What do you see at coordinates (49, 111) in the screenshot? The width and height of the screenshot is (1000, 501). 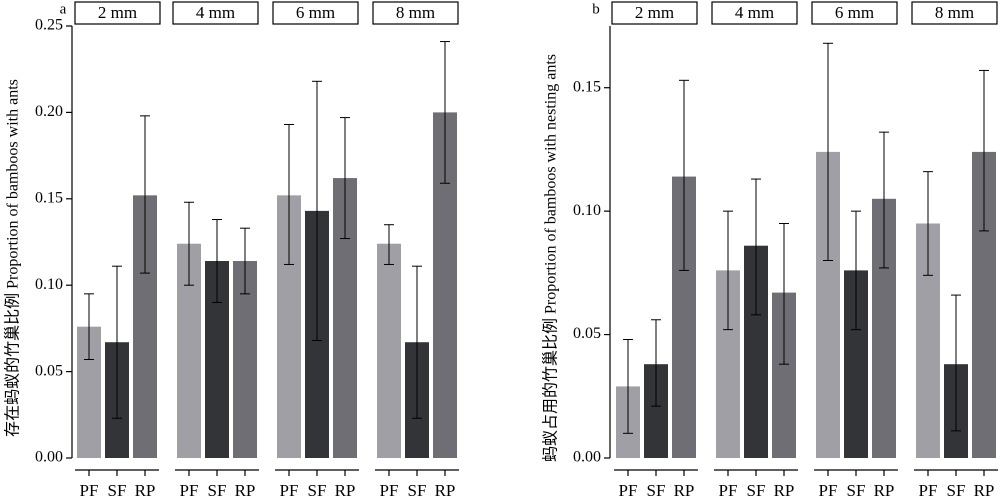 I see `y-tick-label: 0.20` at bounding box center [49, 111].